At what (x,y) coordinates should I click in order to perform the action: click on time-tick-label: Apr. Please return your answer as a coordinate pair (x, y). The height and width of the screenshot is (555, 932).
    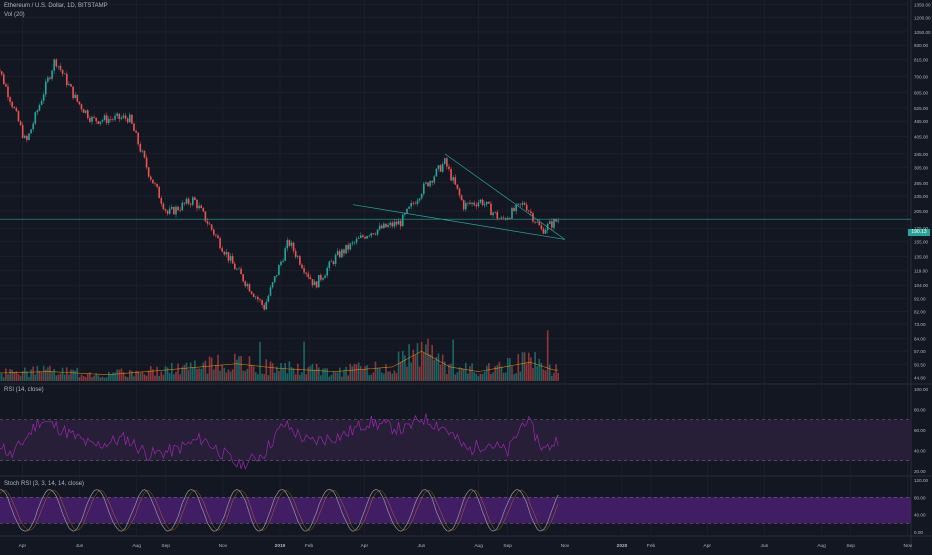
    Looking at the image, I should click on (23, 546).